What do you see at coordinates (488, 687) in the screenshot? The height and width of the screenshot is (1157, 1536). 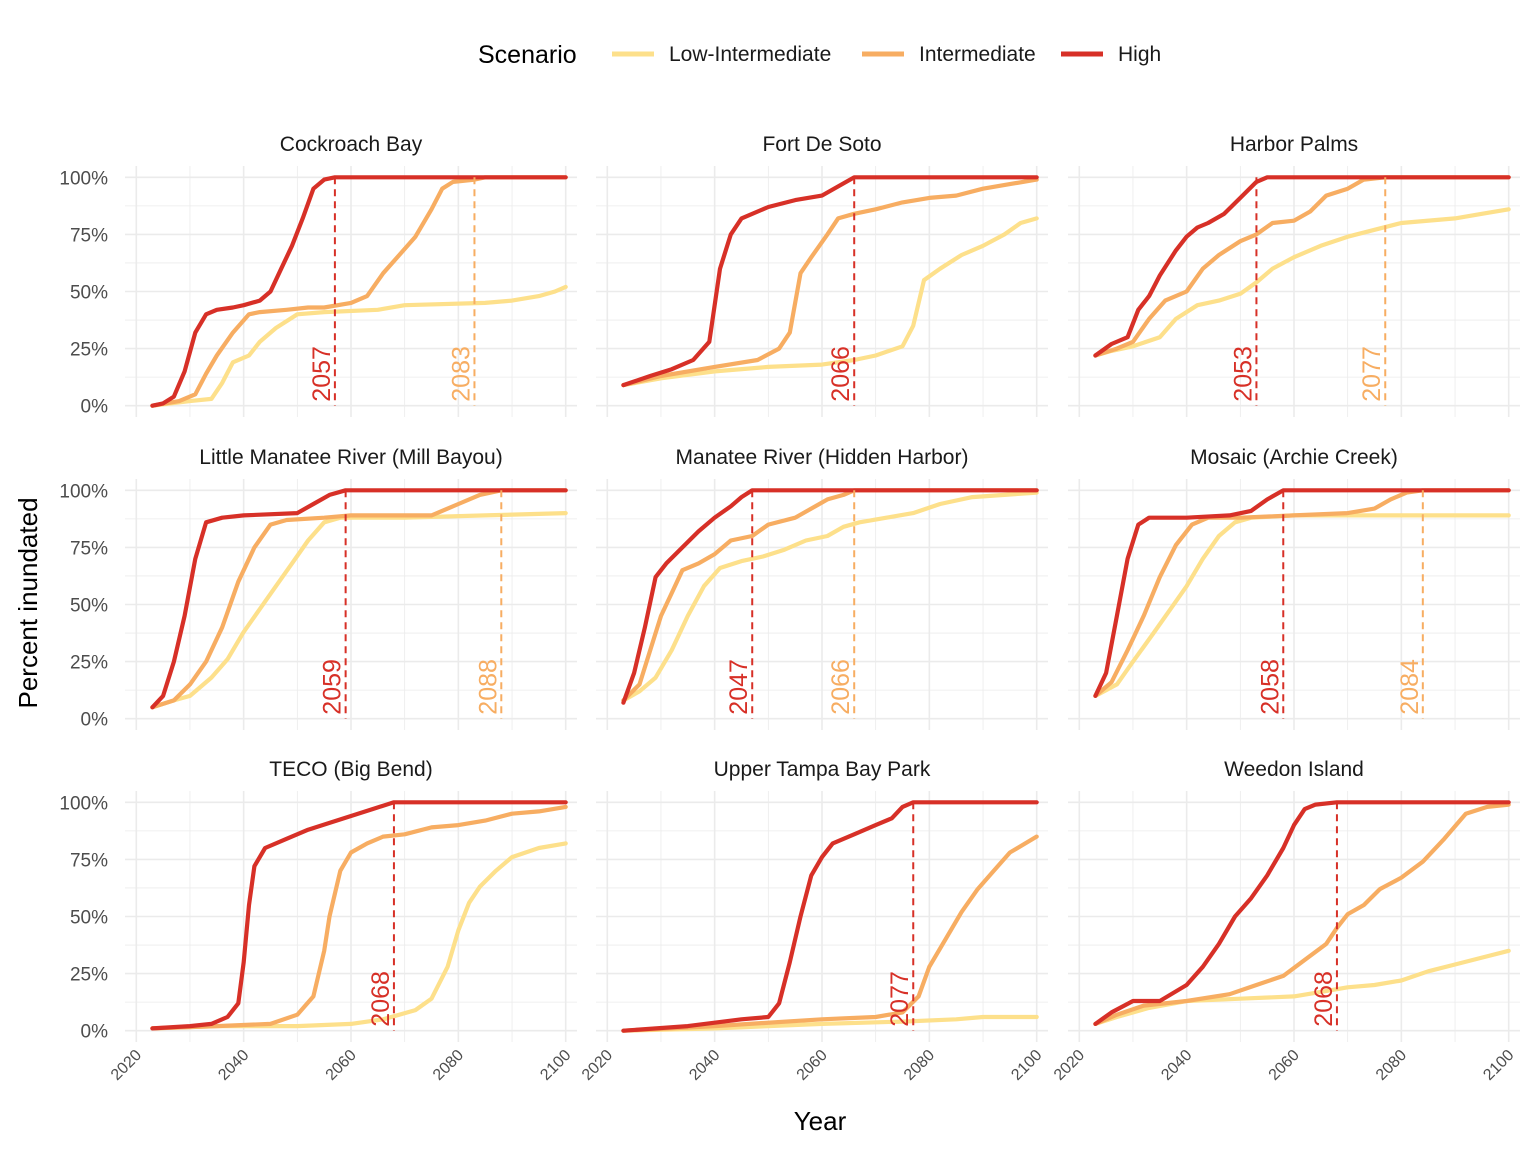 I see `threshold-year-label: 2088` at bounding box center [488, 687].